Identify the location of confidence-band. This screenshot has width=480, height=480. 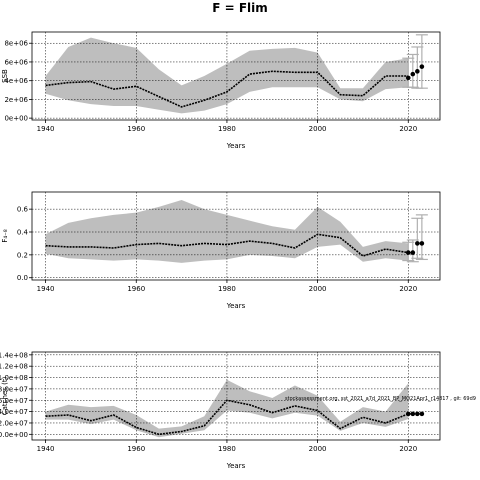
(227, 408).